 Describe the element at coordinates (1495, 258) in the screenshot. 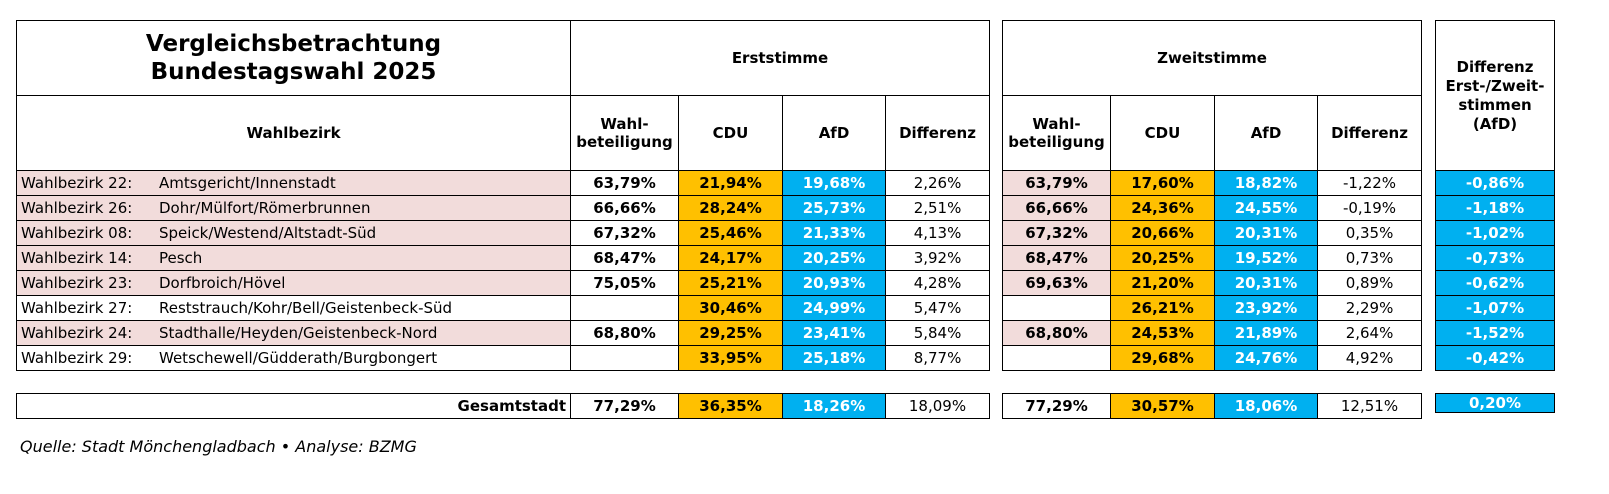

I see `table-row: -0,73%` at that location.